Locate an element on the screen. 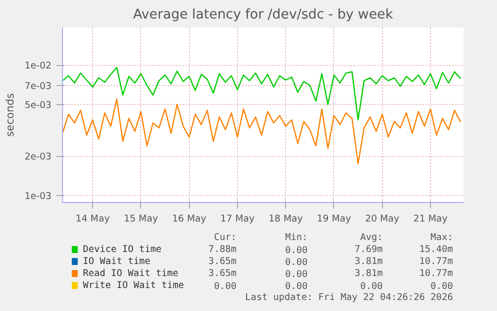  y-tick-label: 5e-03 is located at coordinates (38, 105).